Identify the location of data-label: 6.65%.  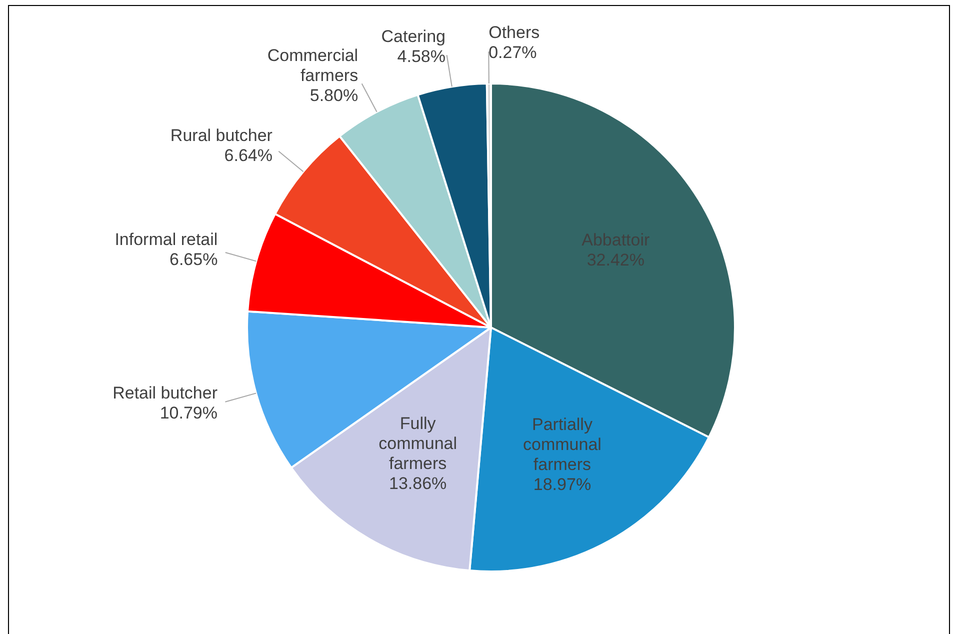
(193, 259).